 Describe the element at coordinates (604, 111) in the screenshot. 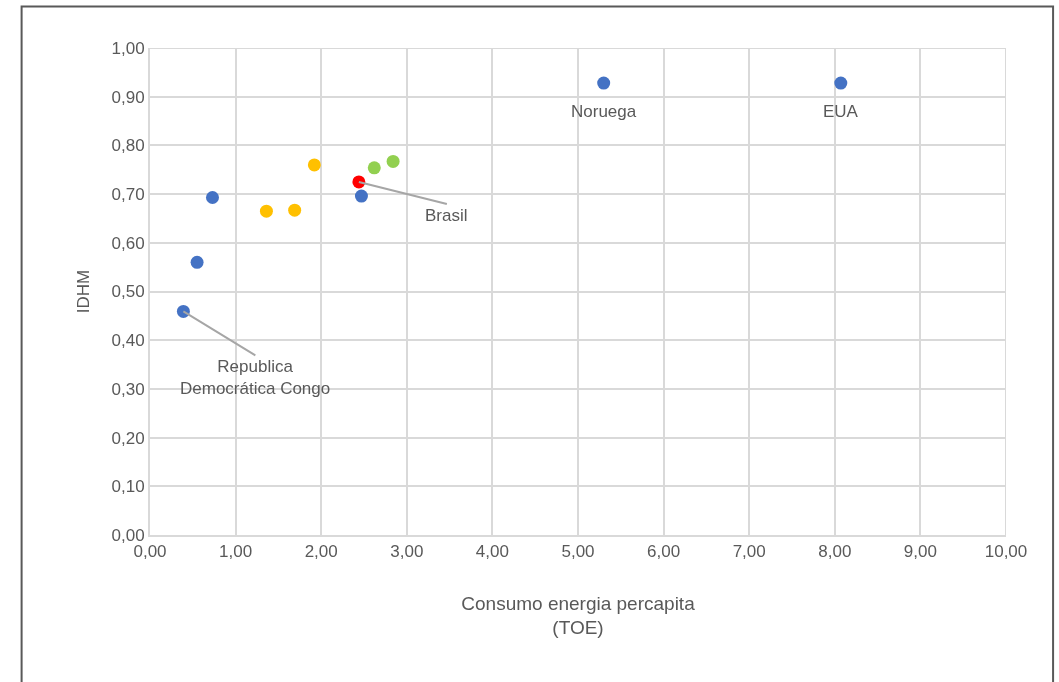

I see `annotation: Noruega` at that location.